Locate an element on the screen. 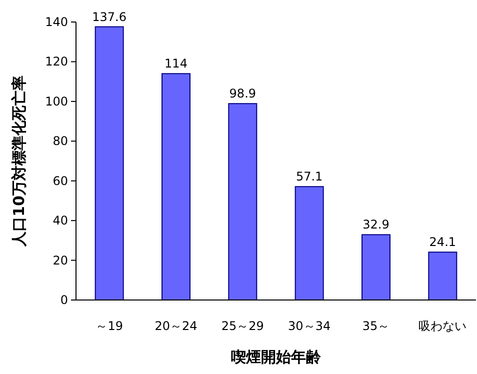 This screenshot has height=374, width=477. data-label: 98.9 is located at coordinates (242, 93).